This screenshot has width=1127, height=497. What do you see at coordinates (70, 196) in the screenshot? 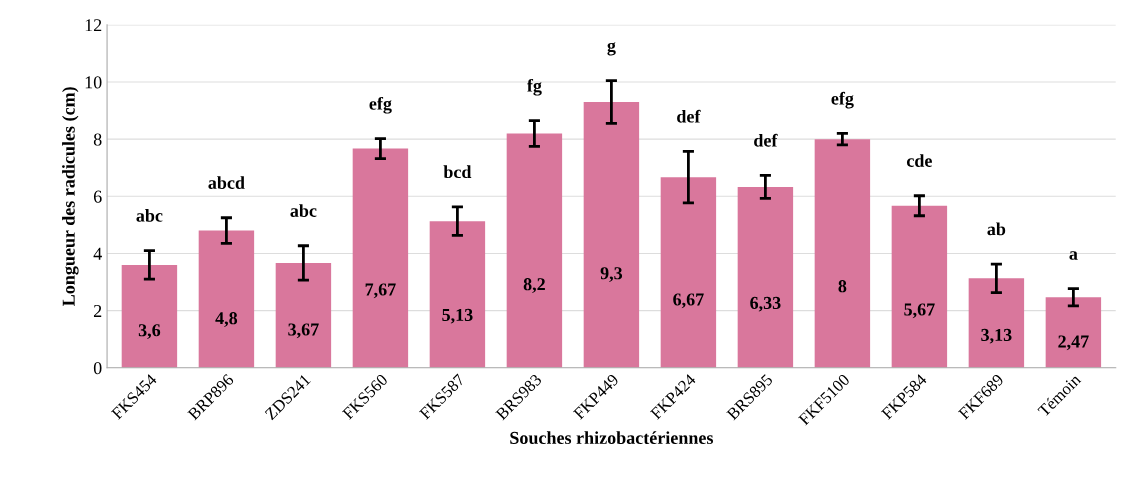
I see `y-axis-title: Longueur des radicules (cm)` at bounding box center [70, 196].